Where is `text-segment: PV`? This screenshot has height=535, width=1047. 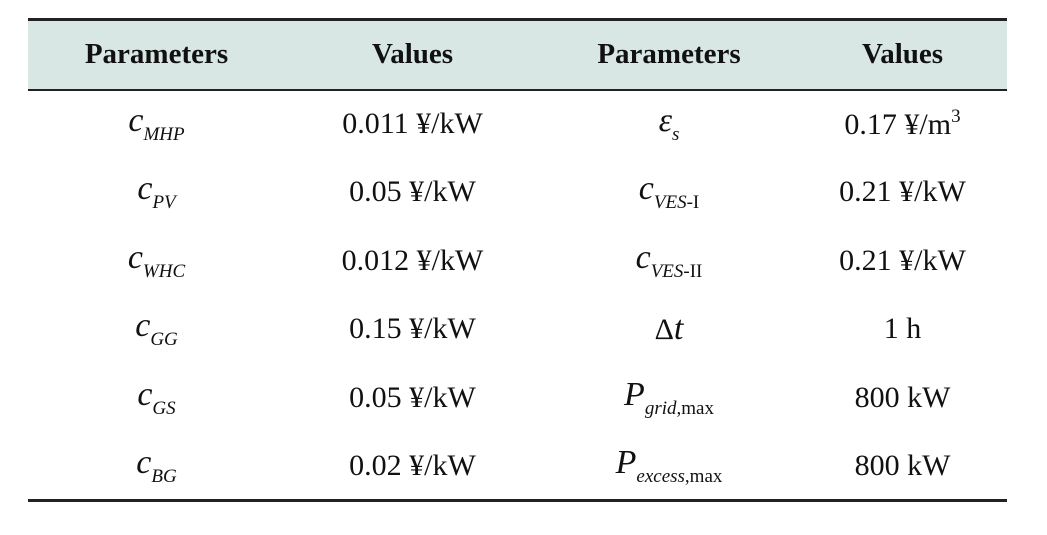
text-segment: PV is located at coordinates (164, 203).